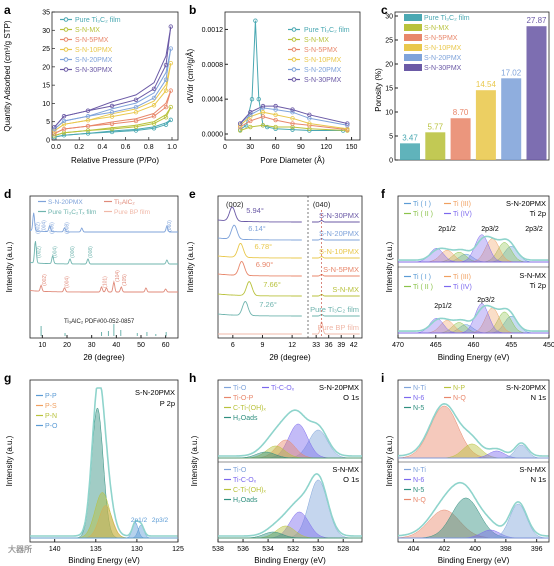 The width and height of the screenshot is (554, 566). I want to click on bar-value-label: 27.87, so click(536, 20).